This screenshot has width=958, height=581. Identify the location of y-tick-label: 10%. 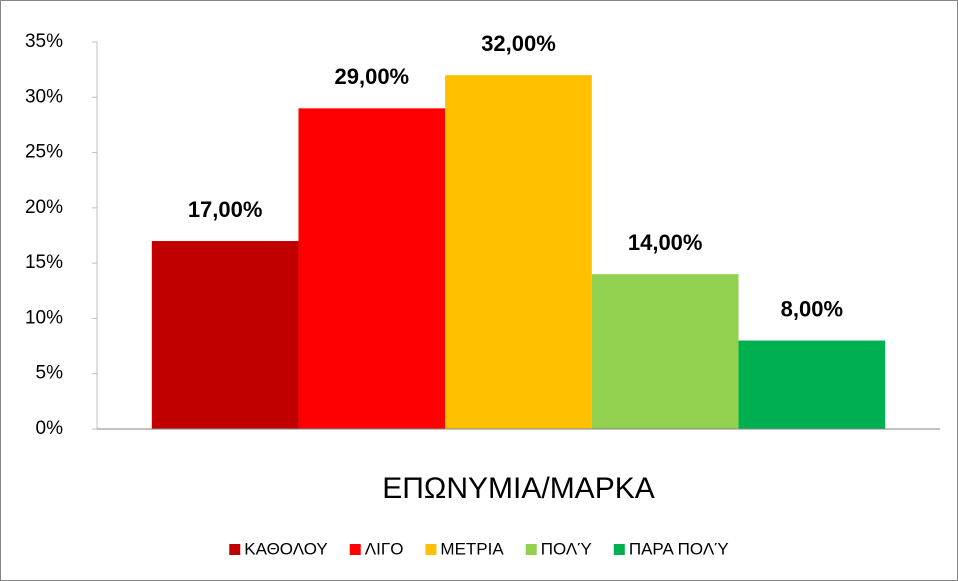
(44, 317).